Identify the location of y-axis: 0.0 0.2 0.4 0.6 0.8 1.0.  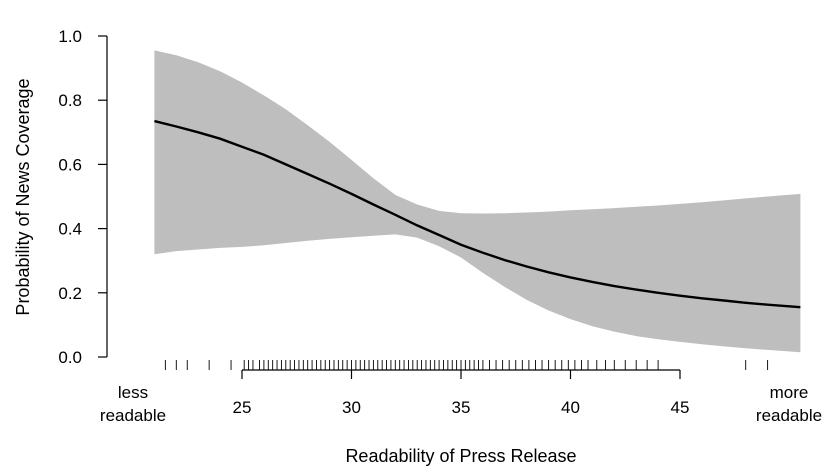
(83, 197).